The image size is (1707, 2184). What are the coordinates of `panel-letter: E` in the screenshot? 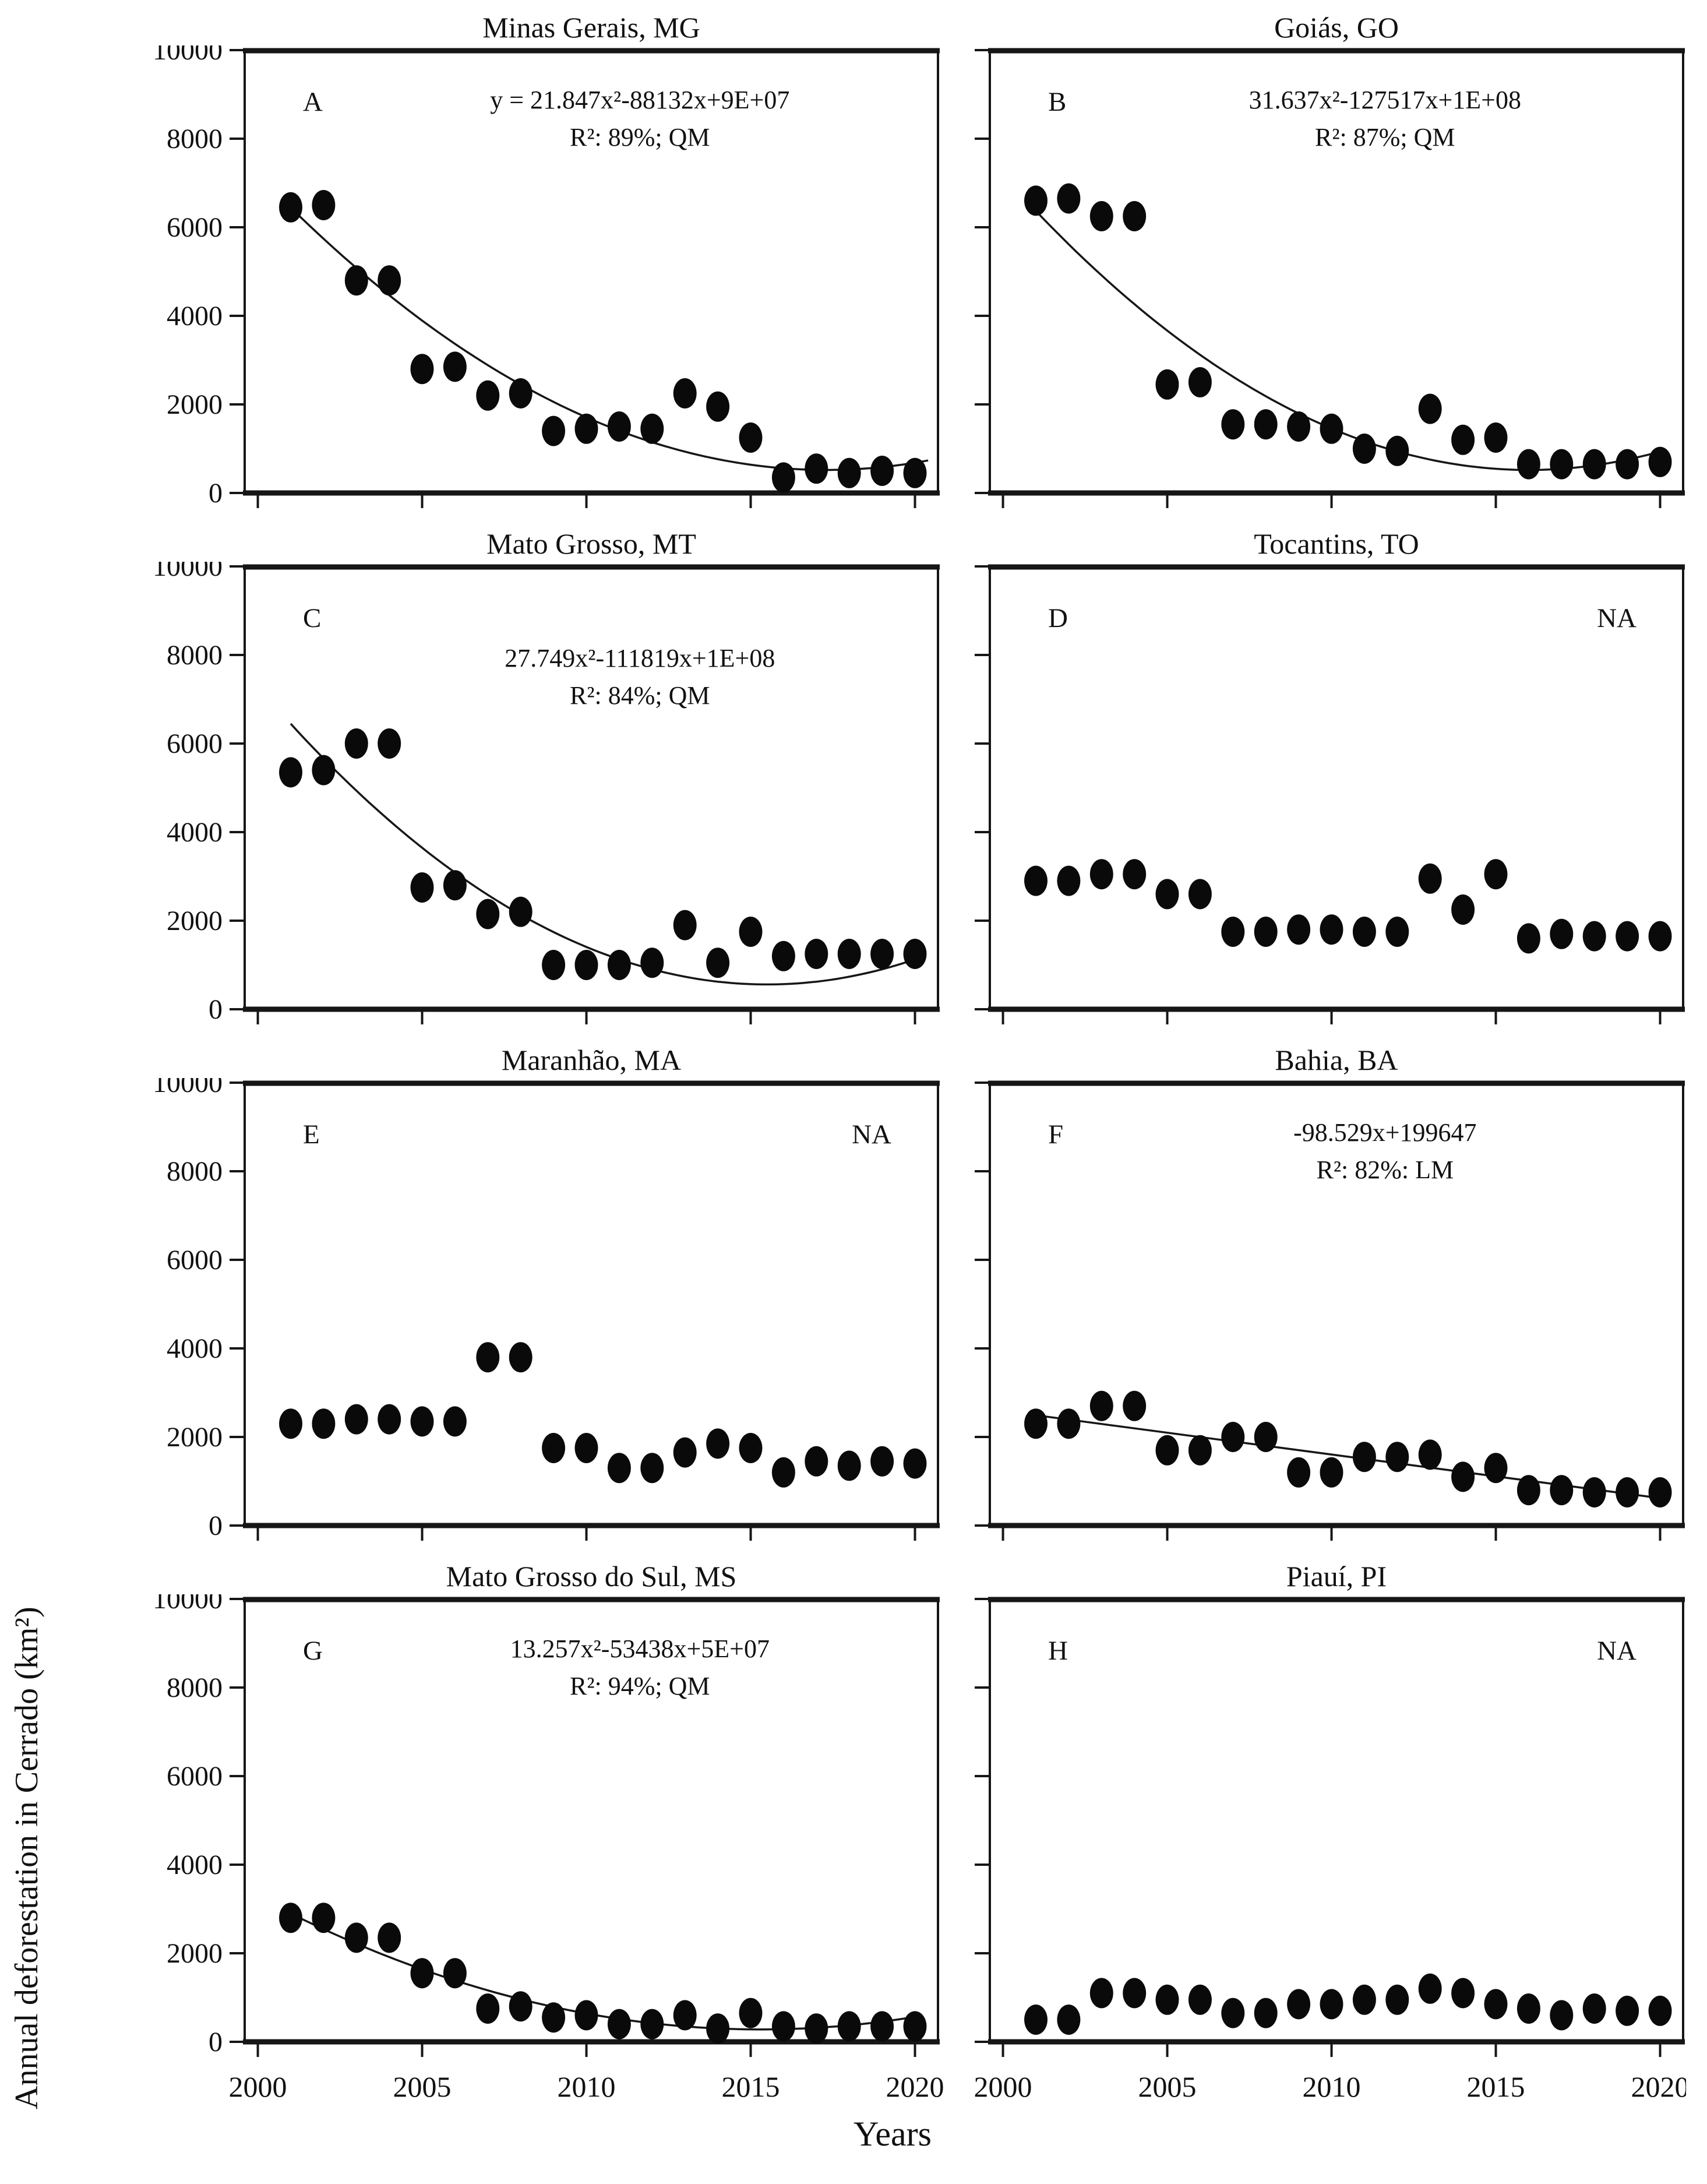 It's located at (311, 1134).